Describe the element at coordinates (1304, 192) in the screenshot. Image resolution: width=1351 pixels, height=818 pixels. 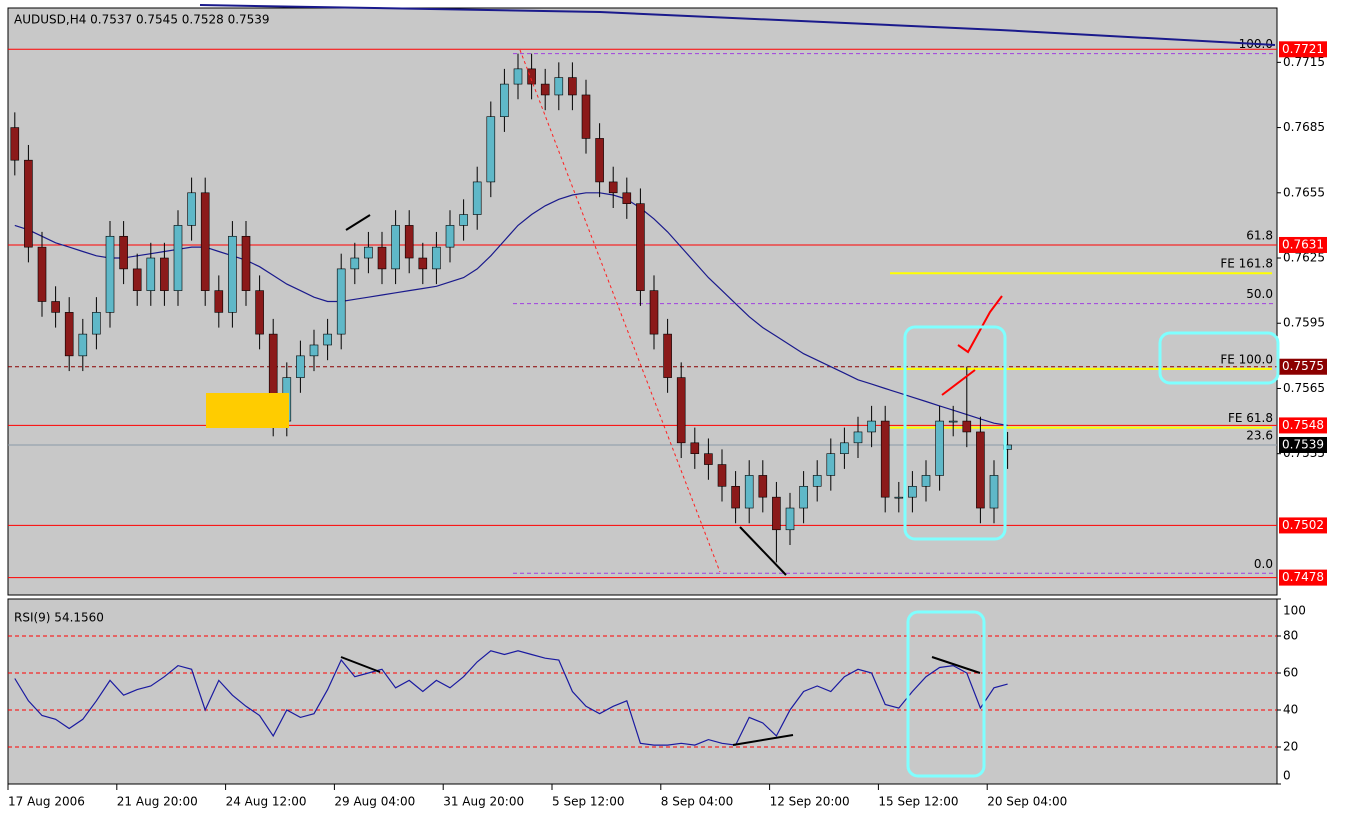
I see `y-tick-label: 0.7655` at that location.